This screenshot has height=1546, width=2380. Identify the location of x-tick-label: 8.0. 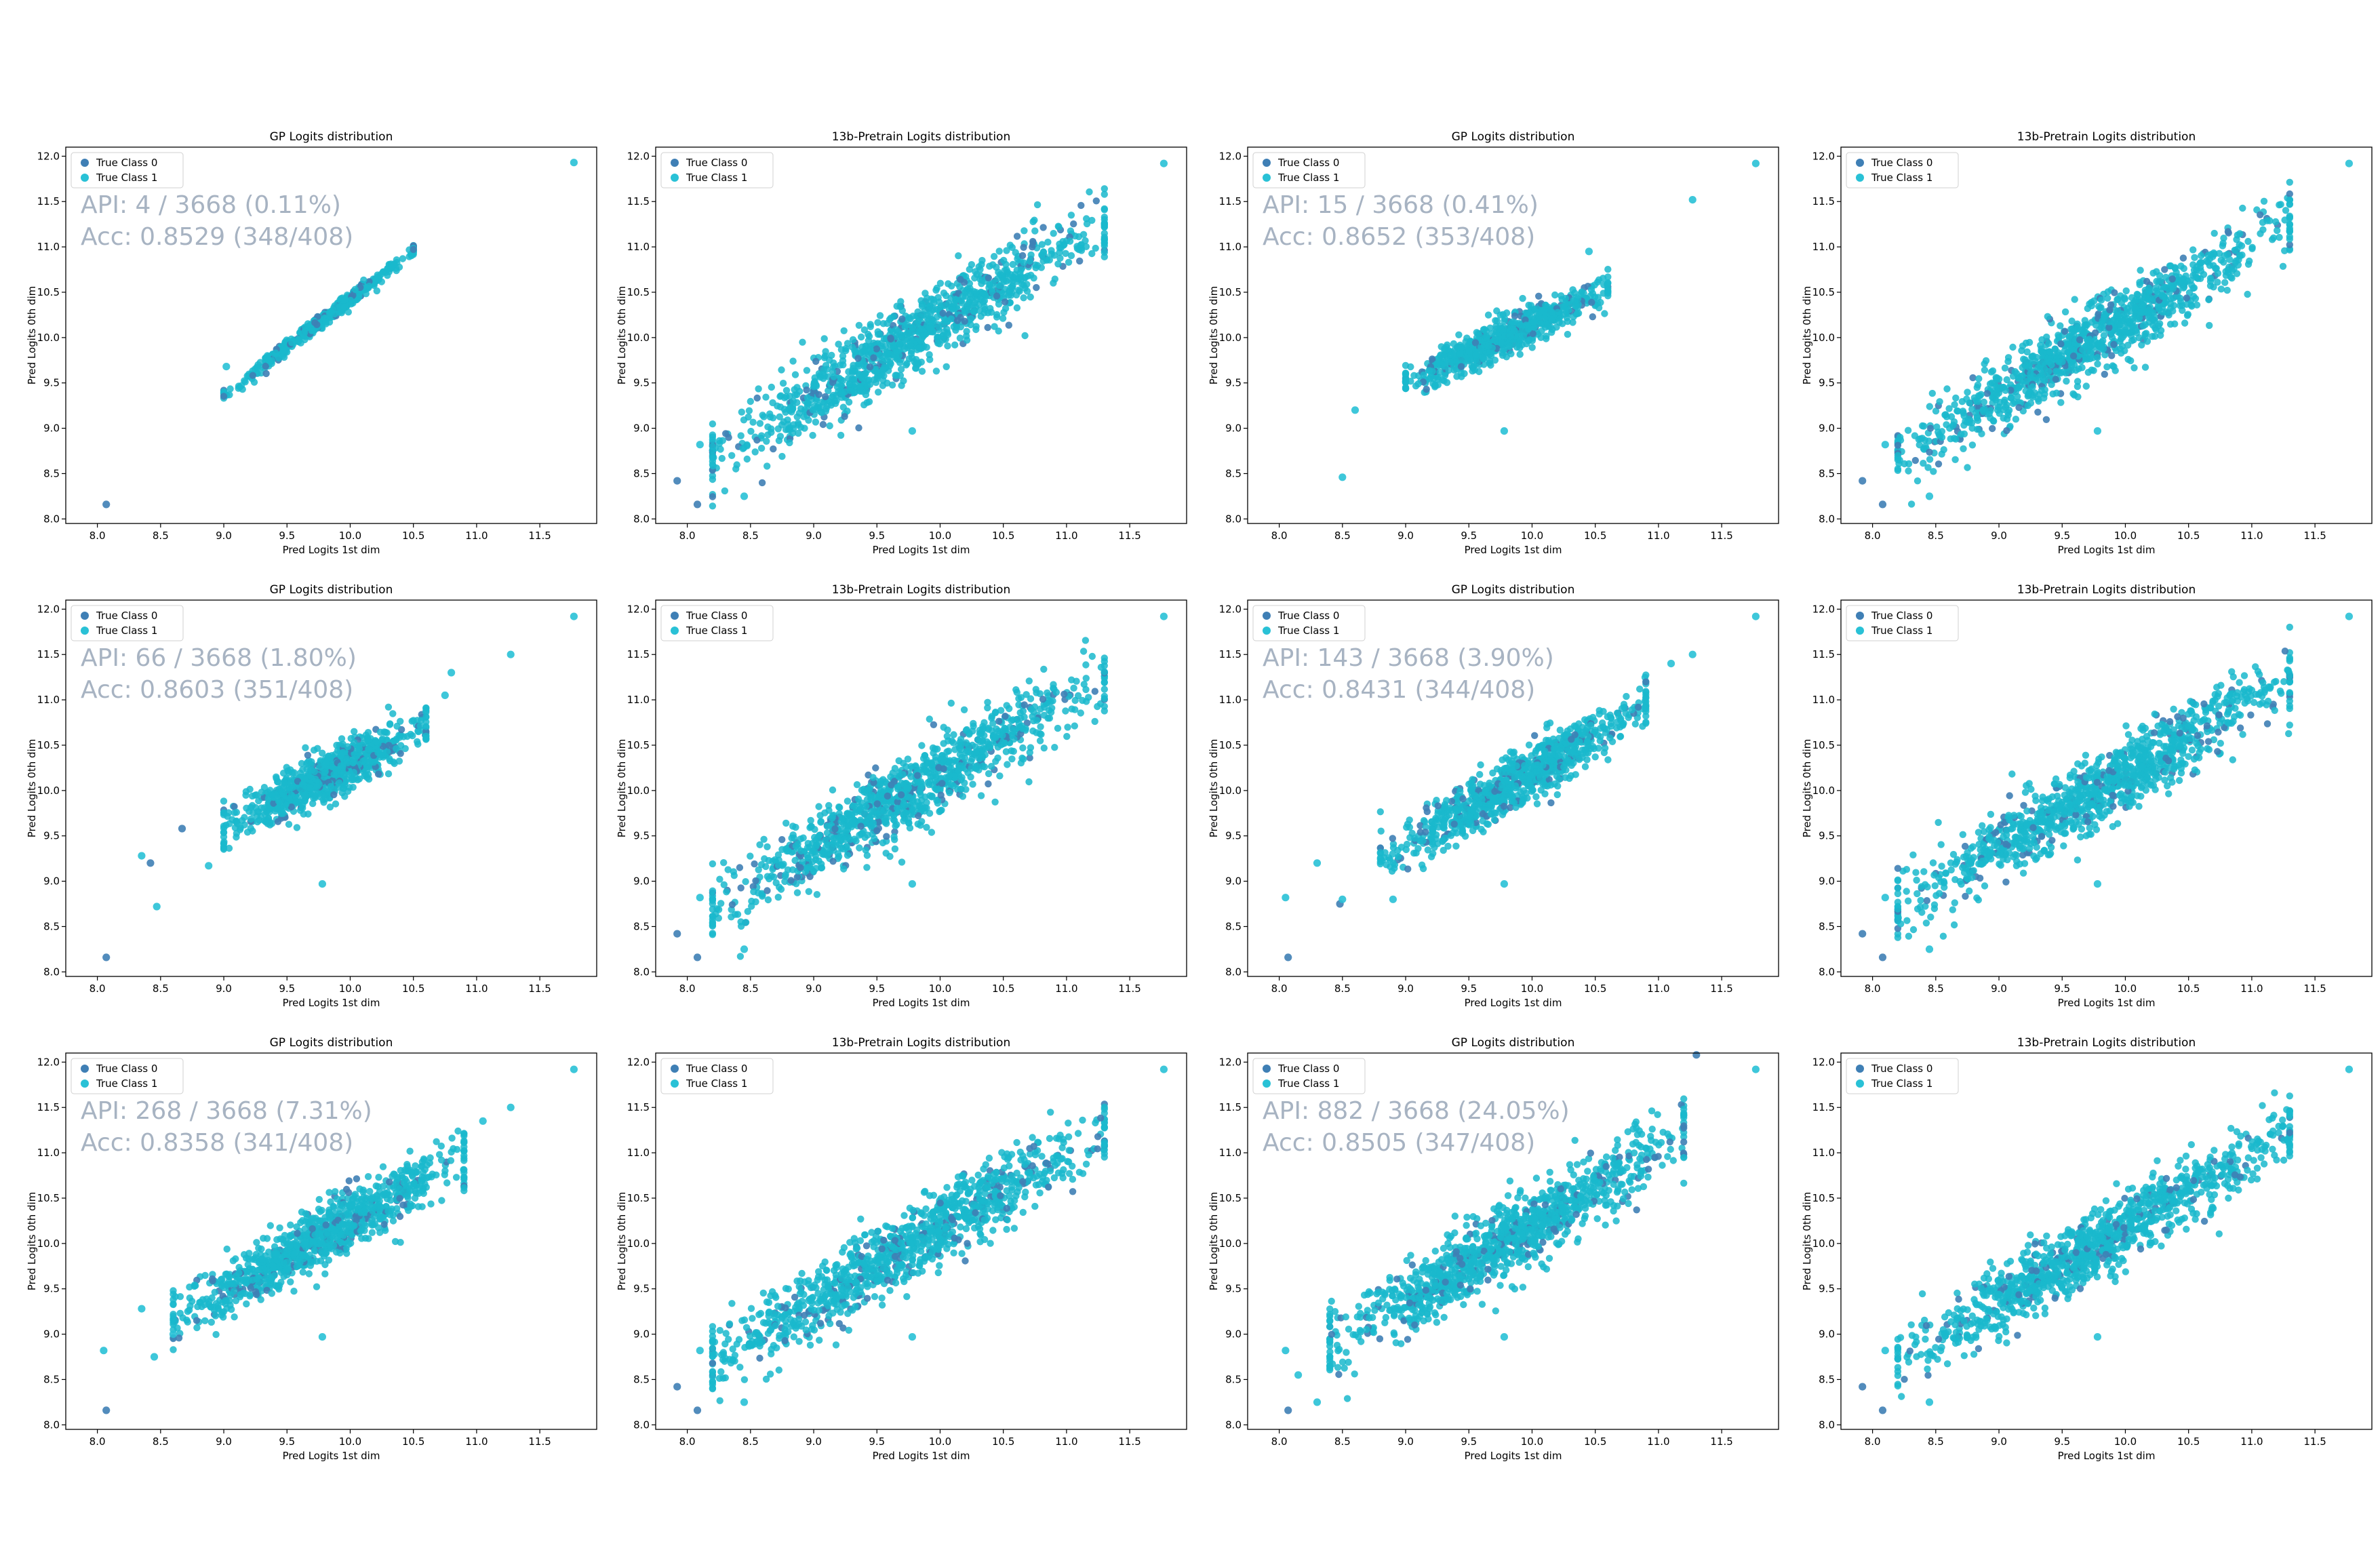
(98, 536).